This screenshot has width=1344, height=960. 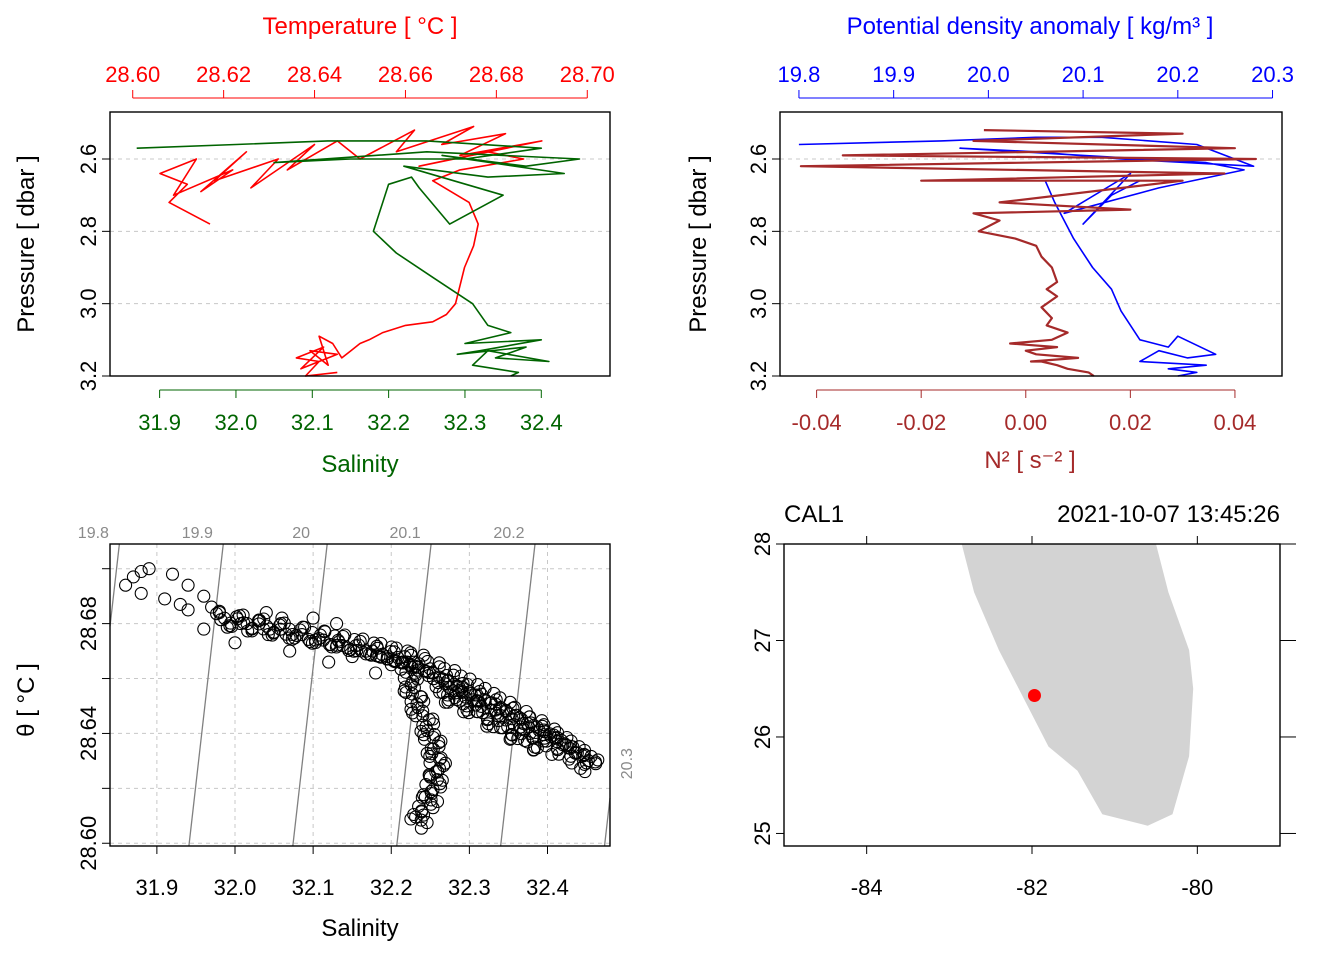 I want to click on p3-ticks: 31.9 32.0 32.1 32.2 32.3 32.4 28.60 28.64 28.68, so click(x=322, y=734).